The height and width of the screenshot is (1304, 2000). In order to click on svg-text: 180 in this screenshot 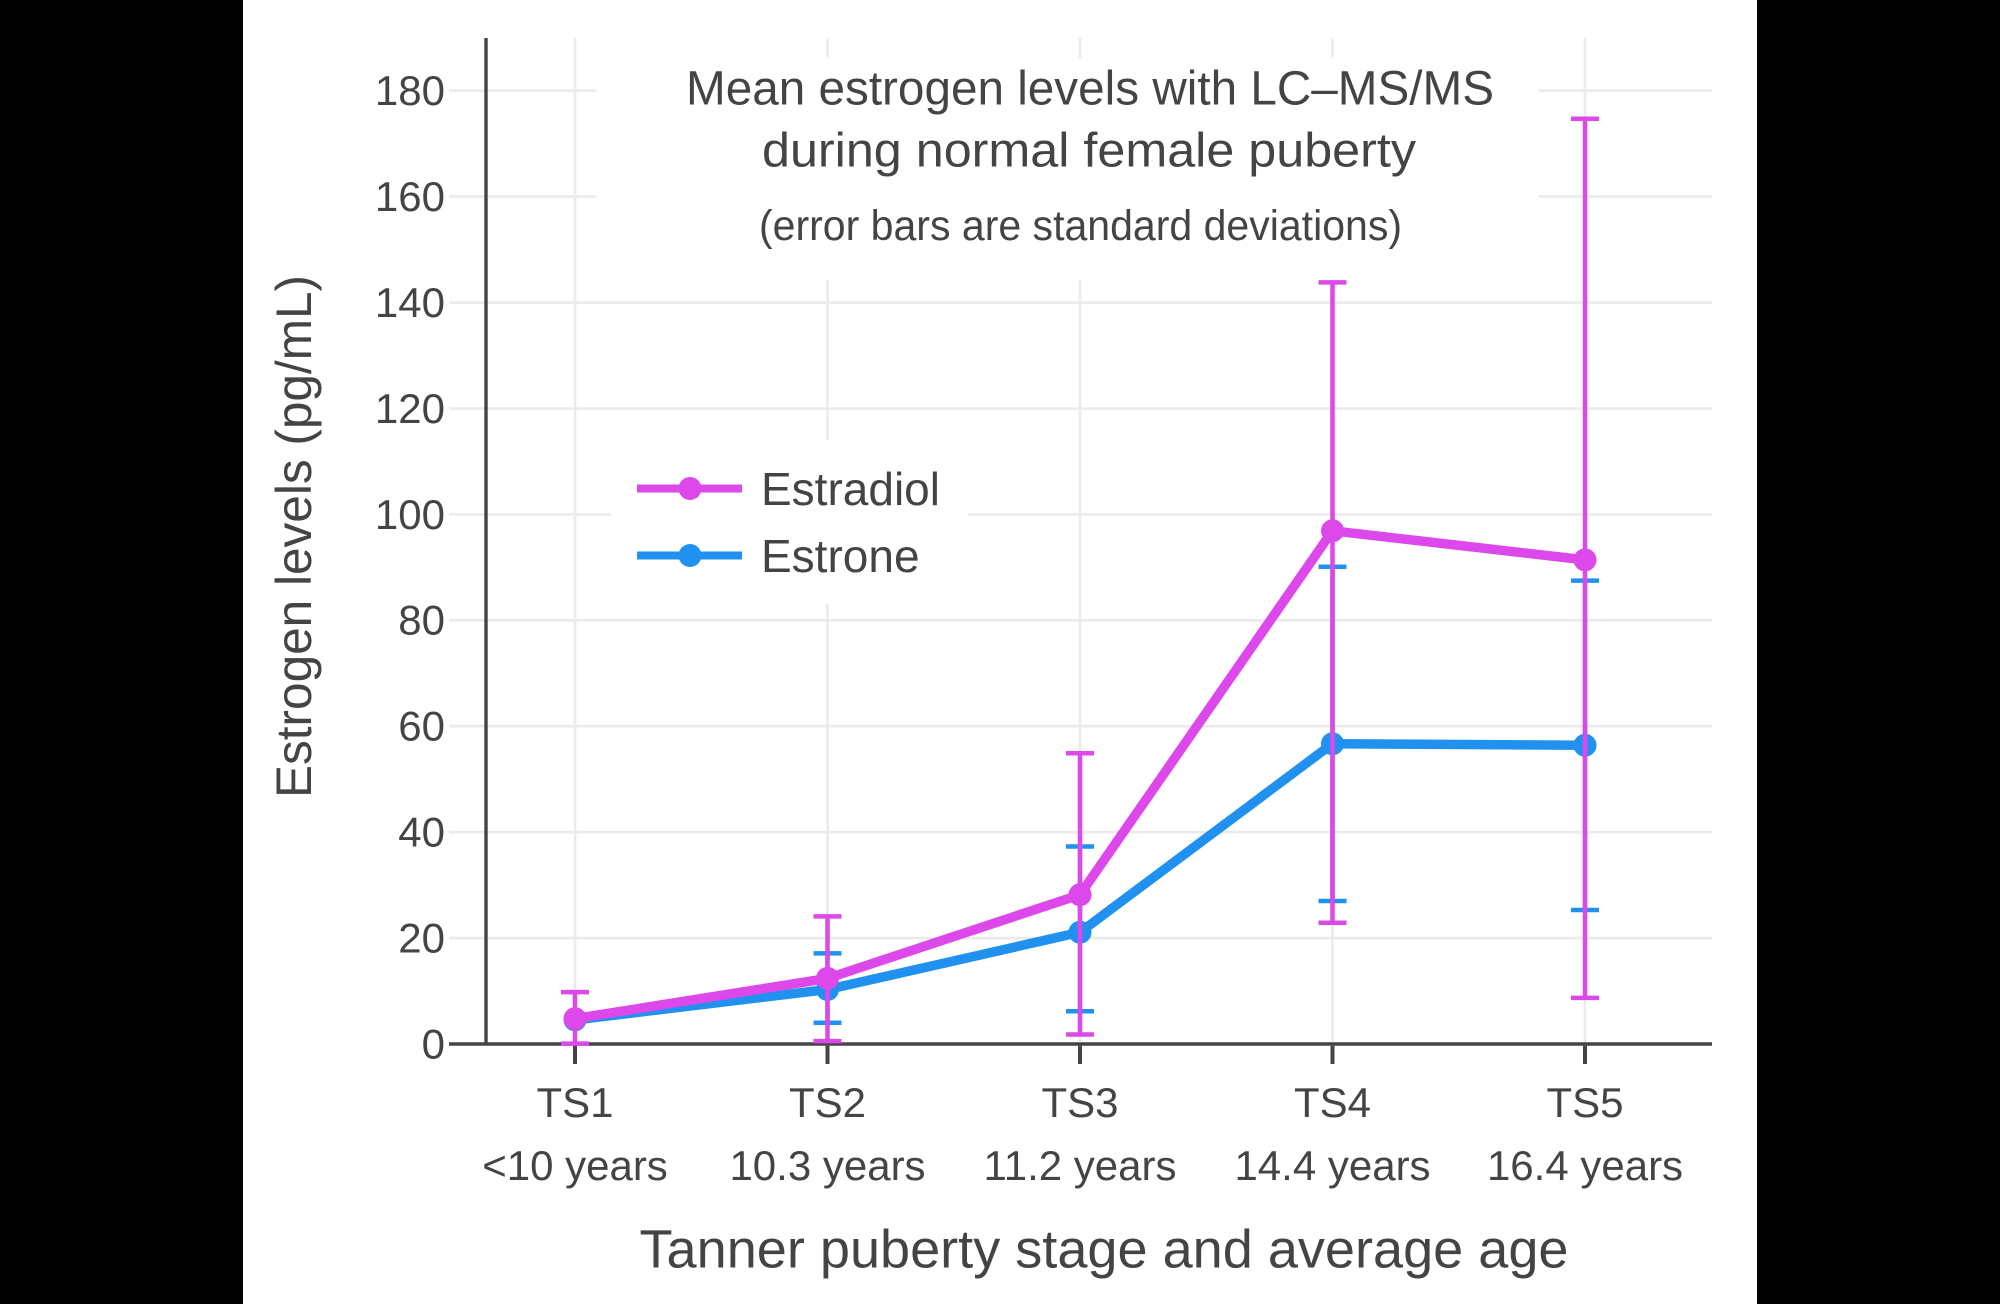, I will do `click(410, 90)`.